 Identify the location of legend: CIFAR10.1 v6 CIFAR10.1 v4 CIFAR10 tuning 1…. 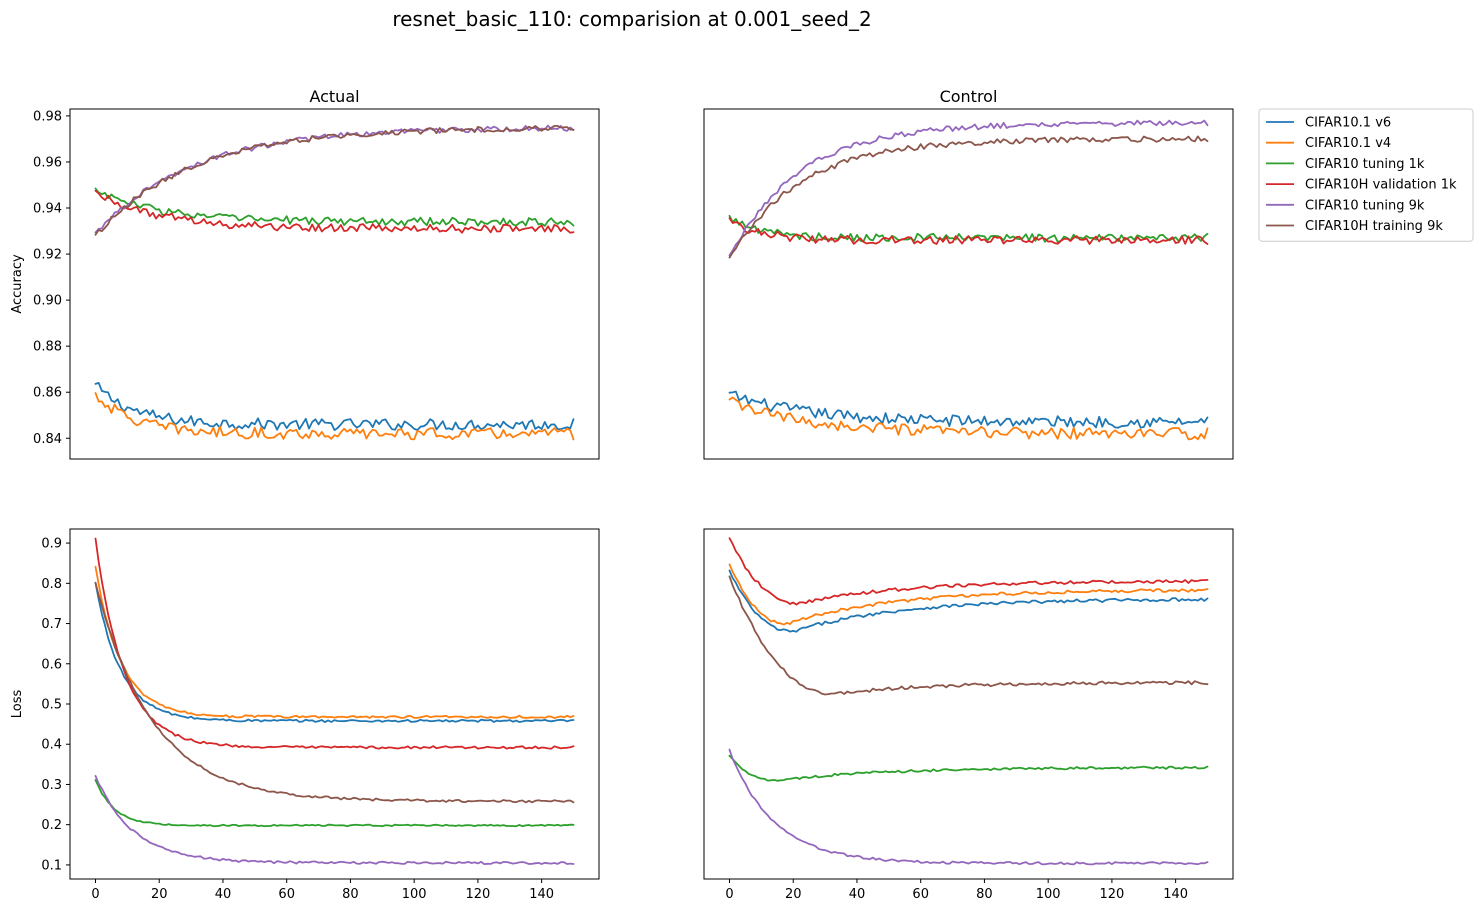
(1366, 175).